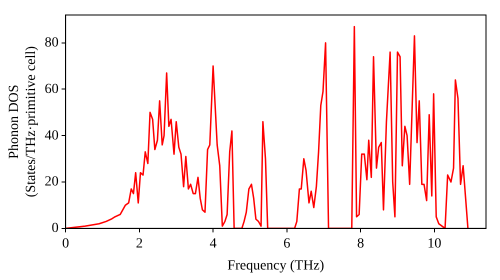 This screenshot has height=280, width=500. What do you see at coordinates (213, 244) in the screenshot?
I see `x-tick-label: 4` at bounding box center [213, 244].